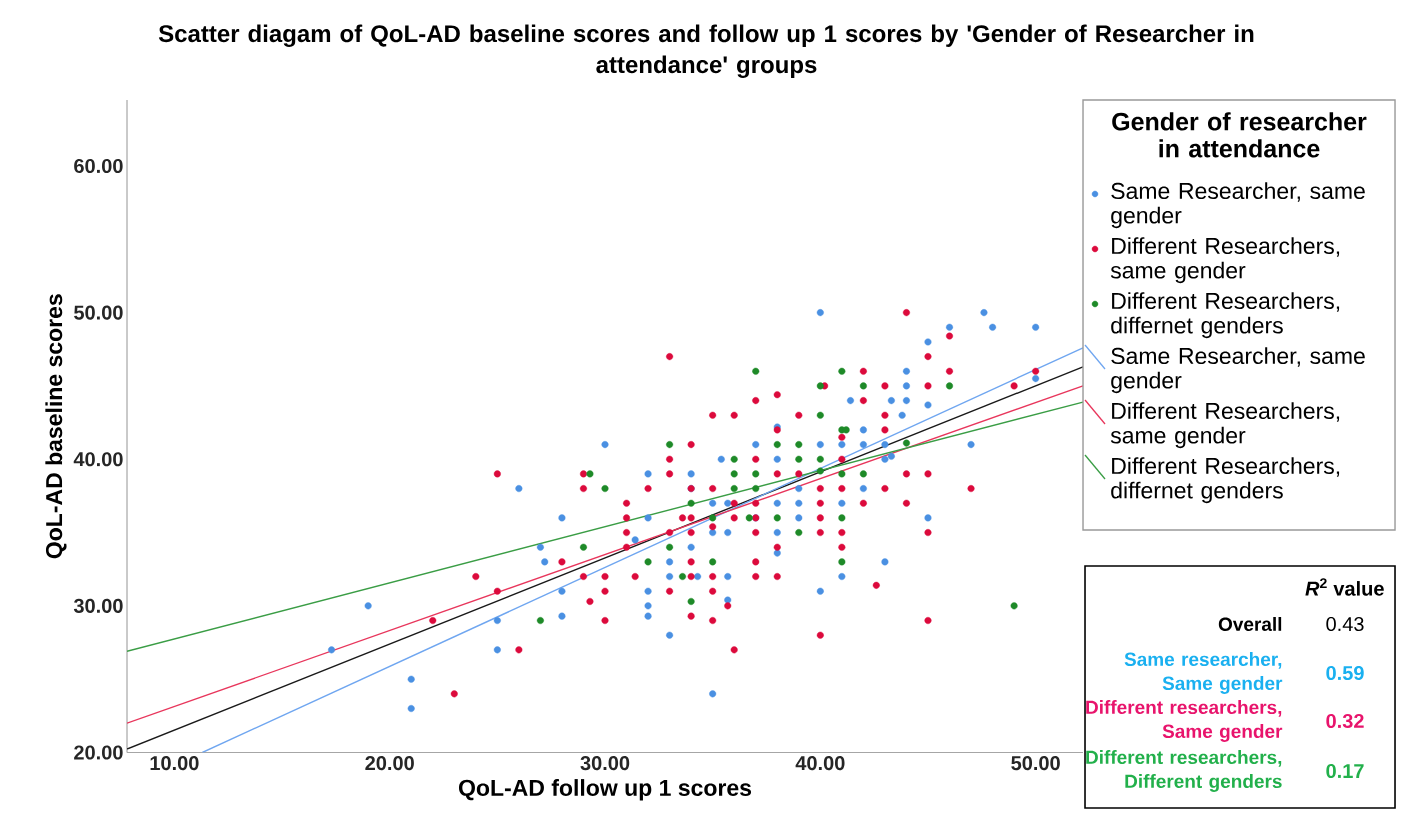  What do you see at coordinates (706, 51) in the screenshot?
I see `chart-title: Scatter diagam of QoL-AD baseline scores and follow up 1 scores by 'Gender of Researcher in attendance' groups` at bounding box center [706, 51].